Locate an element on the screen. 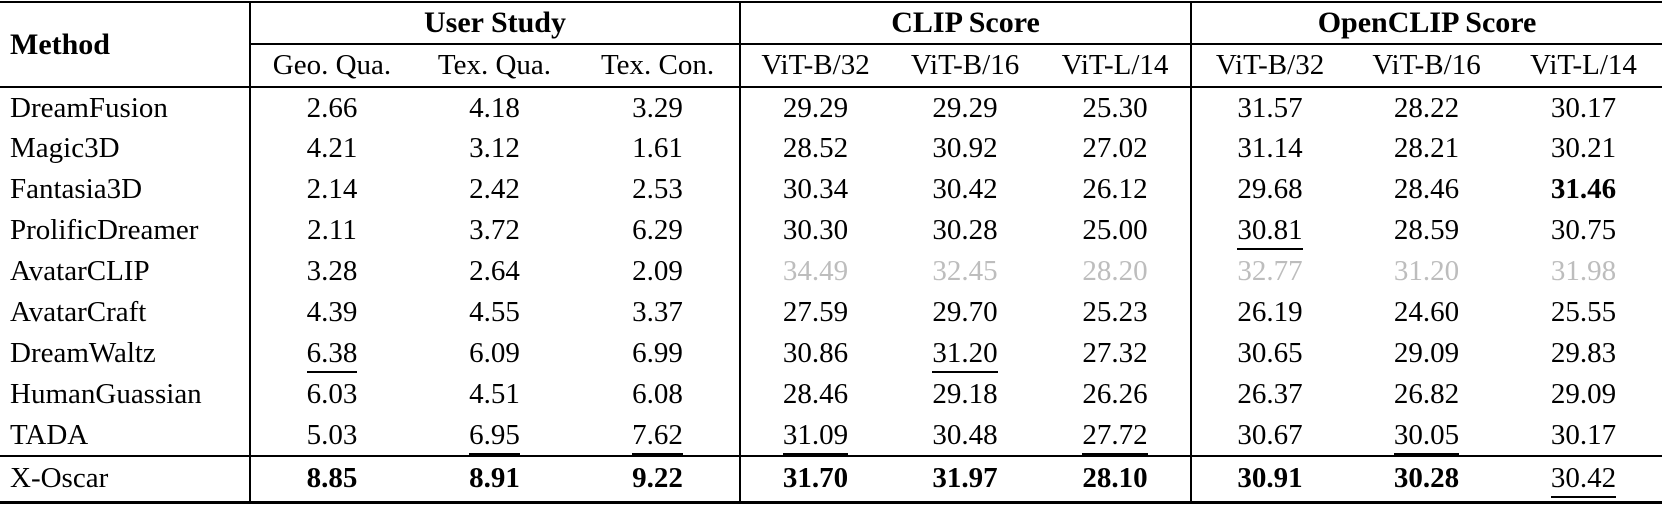  method-name: DreamFusion is located at coordinates (89, 107).